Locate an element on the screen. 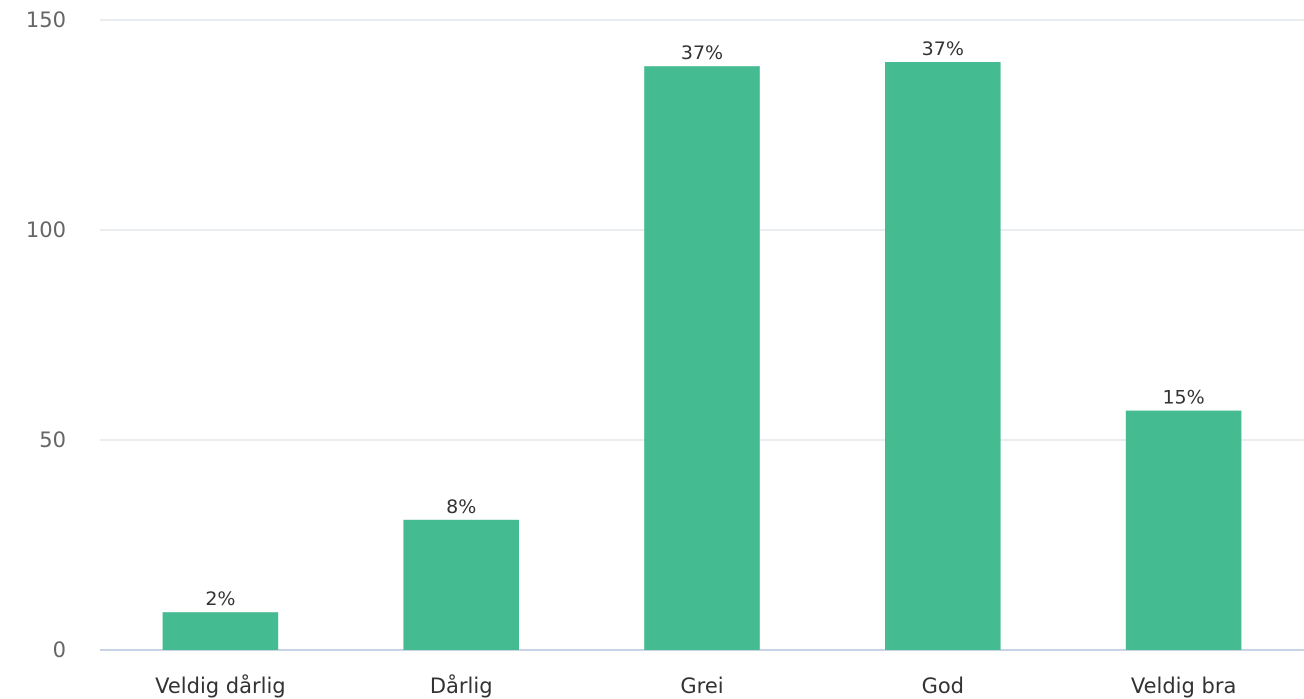 The height and width of the screenshot is (699, 1304). data-label: 8% is located at coordinates (461, 507).